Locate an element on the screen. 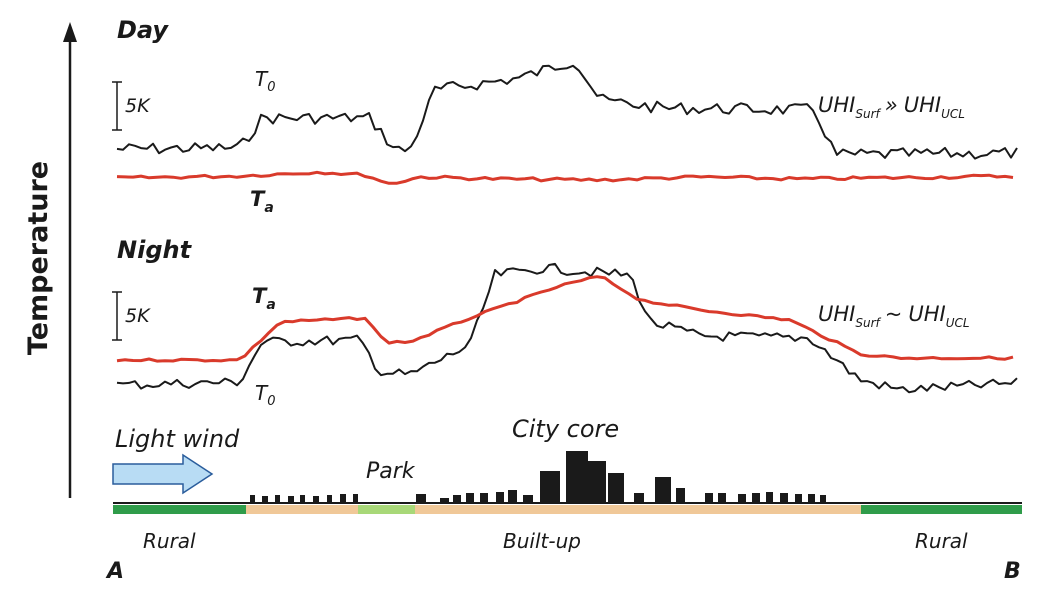 This screenshot has width=1050, height=592. rural-zone-left-band is located at coordinates (179, 509).